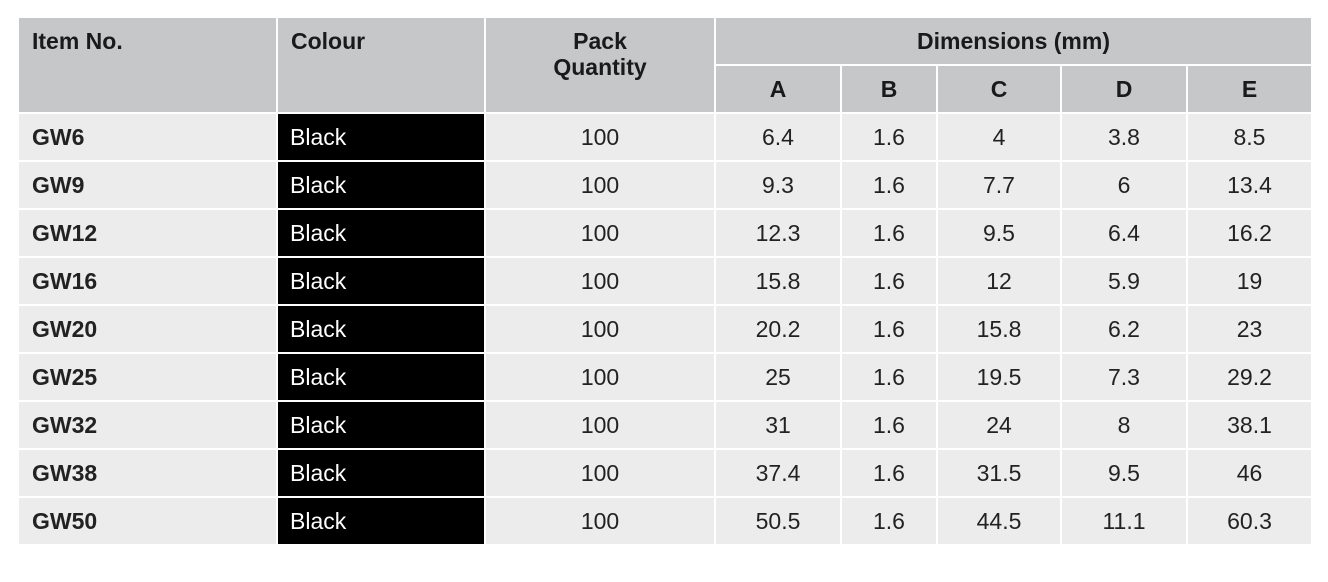  Describe the element at coordinates (147, 137) in the screenshot. I see `table-cell: GW6` at that location.